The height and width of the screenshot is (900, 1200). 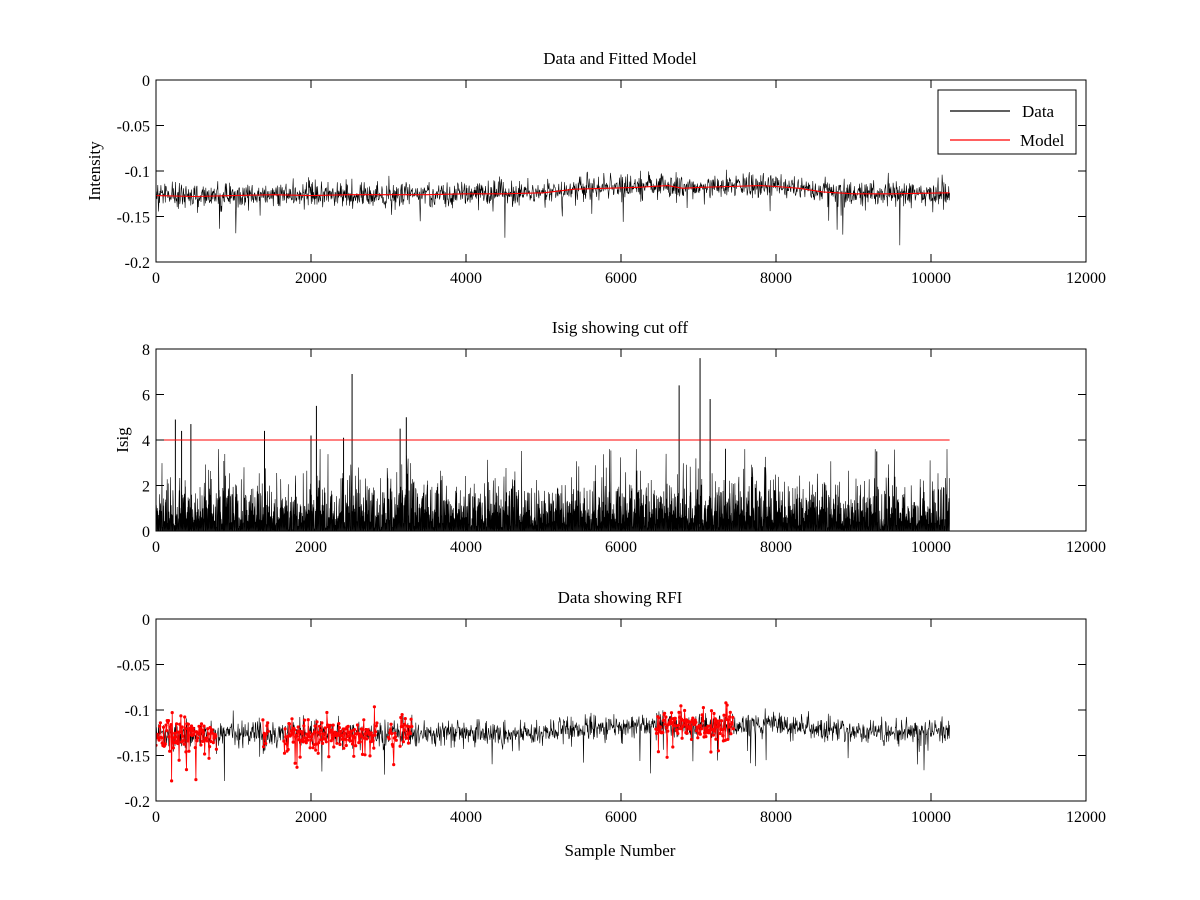 I want to click on panel-2-title: Isig showing cut off, so click(x=620, y=327).